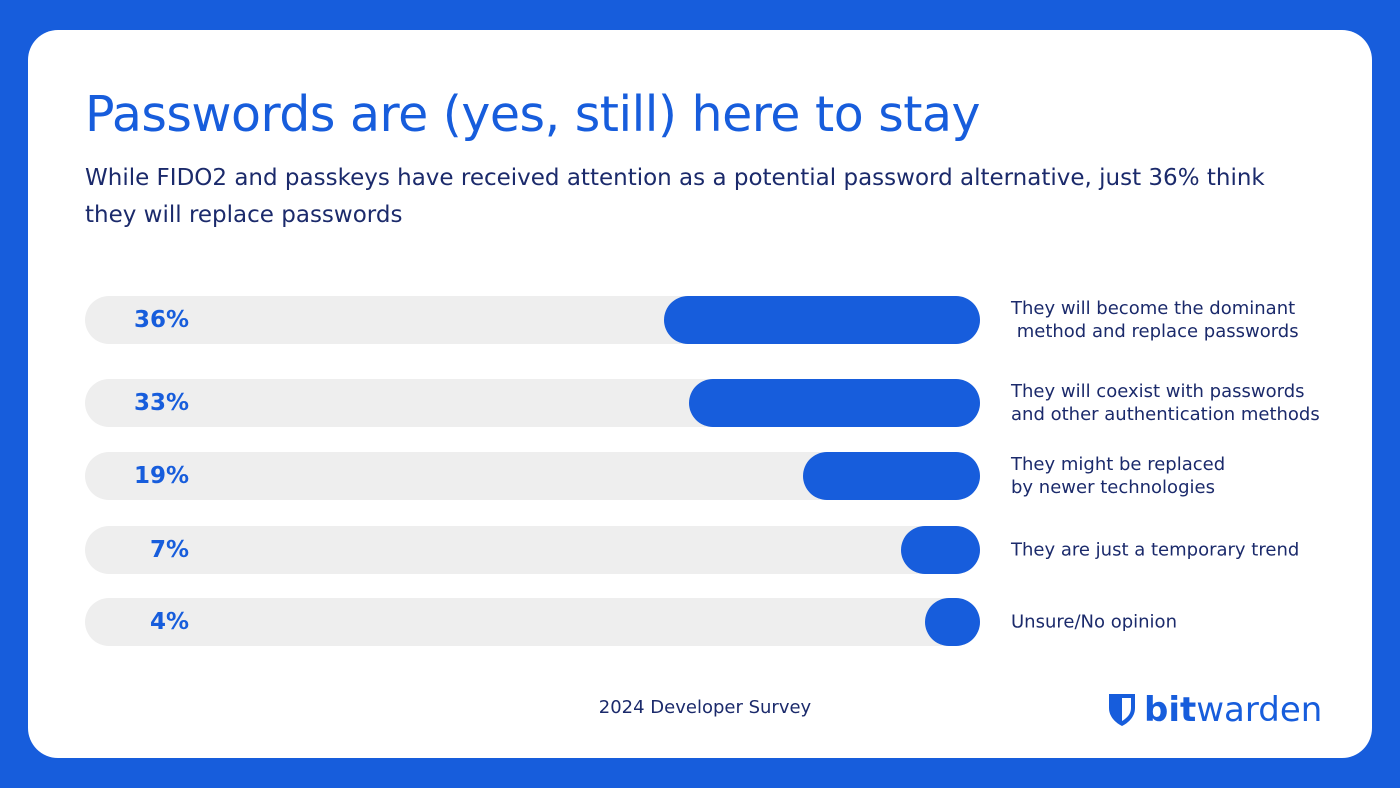 This screenshot has height=788, width=1400. I want to click on value-label: 4%, so click(169, 622).